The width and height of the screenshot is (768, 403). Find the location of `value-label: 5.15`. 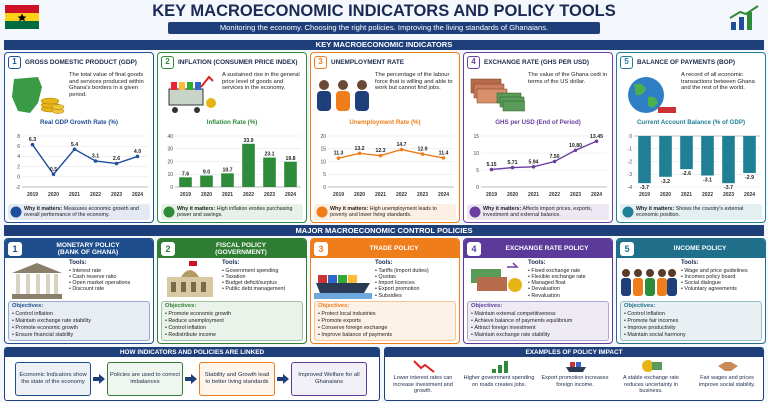

value-label: 5.15 is located at coordinates (491, 165).